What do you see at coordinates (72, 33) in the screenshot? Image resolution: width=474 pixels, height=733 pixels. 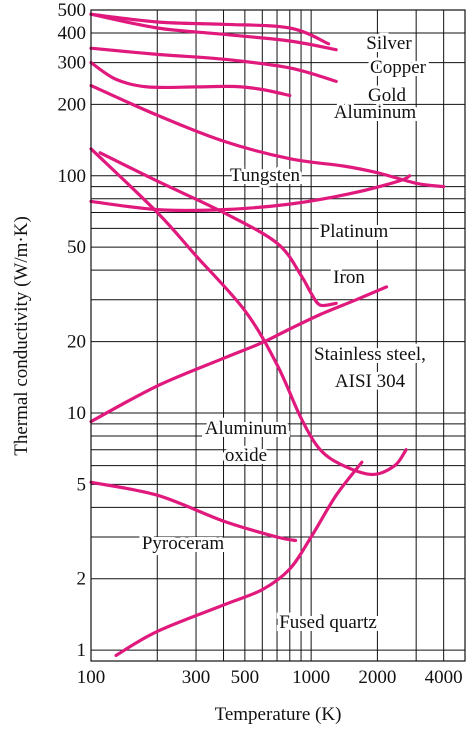 I see `y-tick-label: 400` at bounding box center [72, 33].